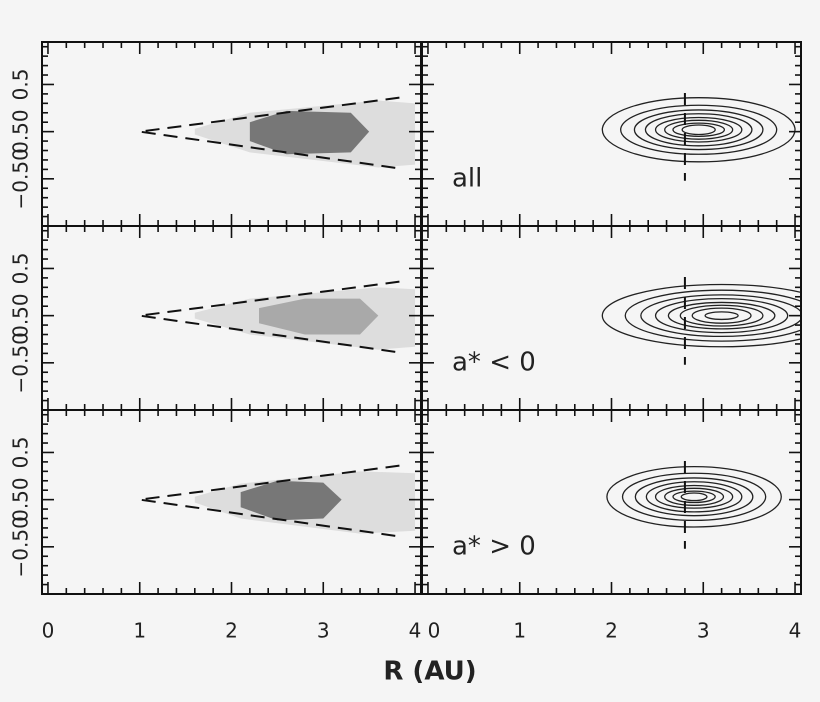  Describe the element at coordinates (494, 546) in the screenshot. I see `panel-label: a* > 0` at that location.